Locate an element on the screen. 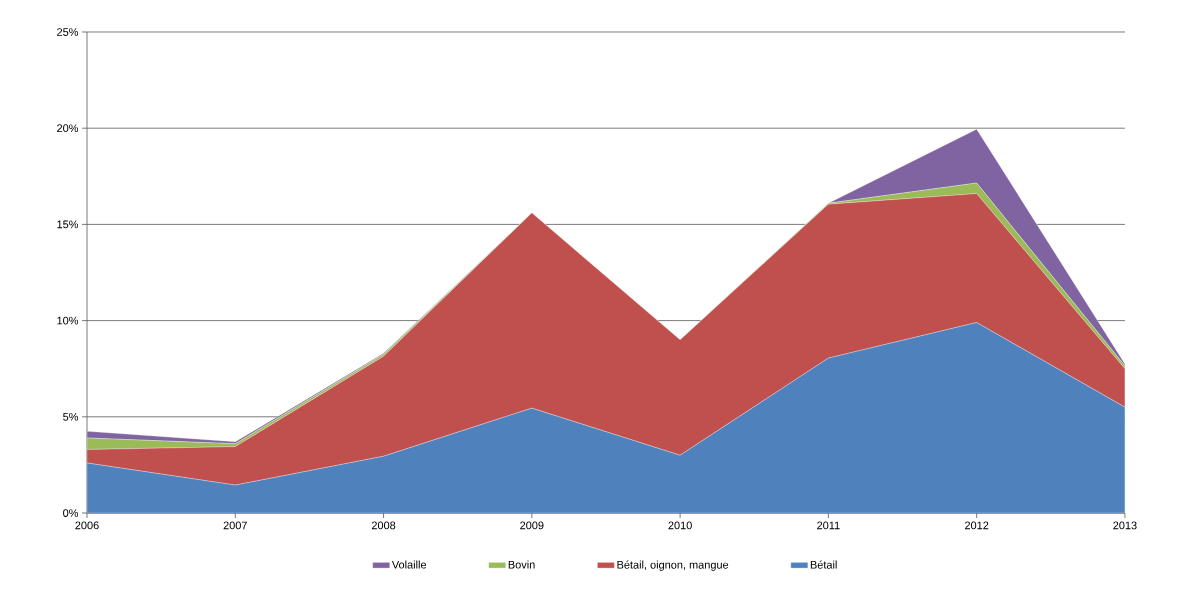 This screenshot has height=608, width=1198. x-tick-label: 2011 is located at coordinates (828, 525).